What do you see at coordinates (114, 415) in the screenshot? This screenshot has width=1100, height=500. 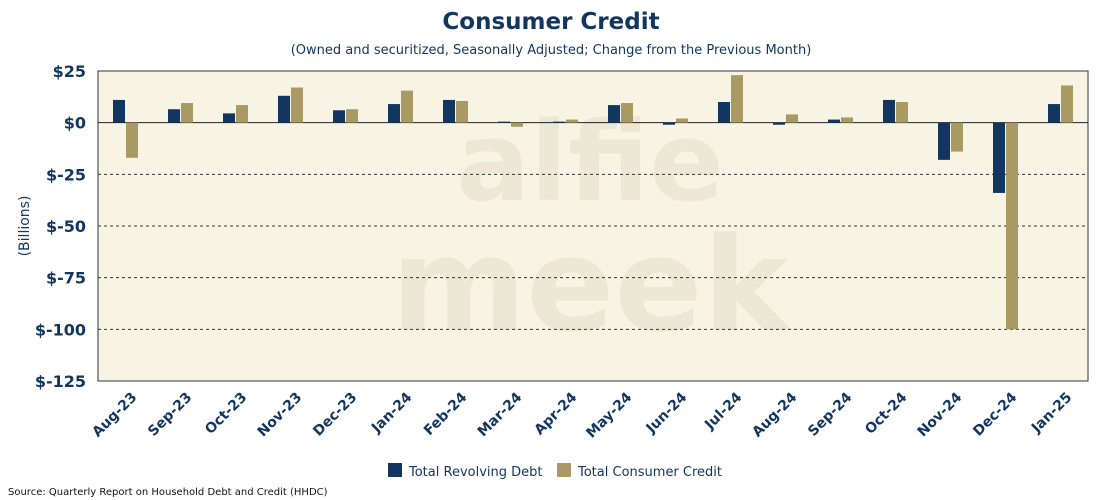 I see `x-tick-label: Aug-23` at bounding box center [114, 415].